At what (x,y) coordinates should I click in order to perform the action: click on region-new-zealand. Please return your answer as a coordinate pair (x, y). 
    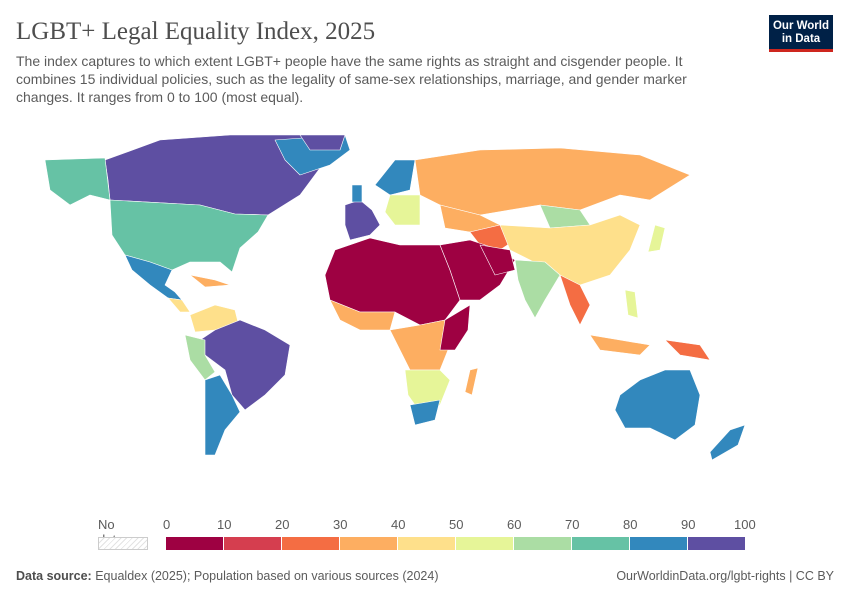
    Looking at the image, I should click on (727, 442).